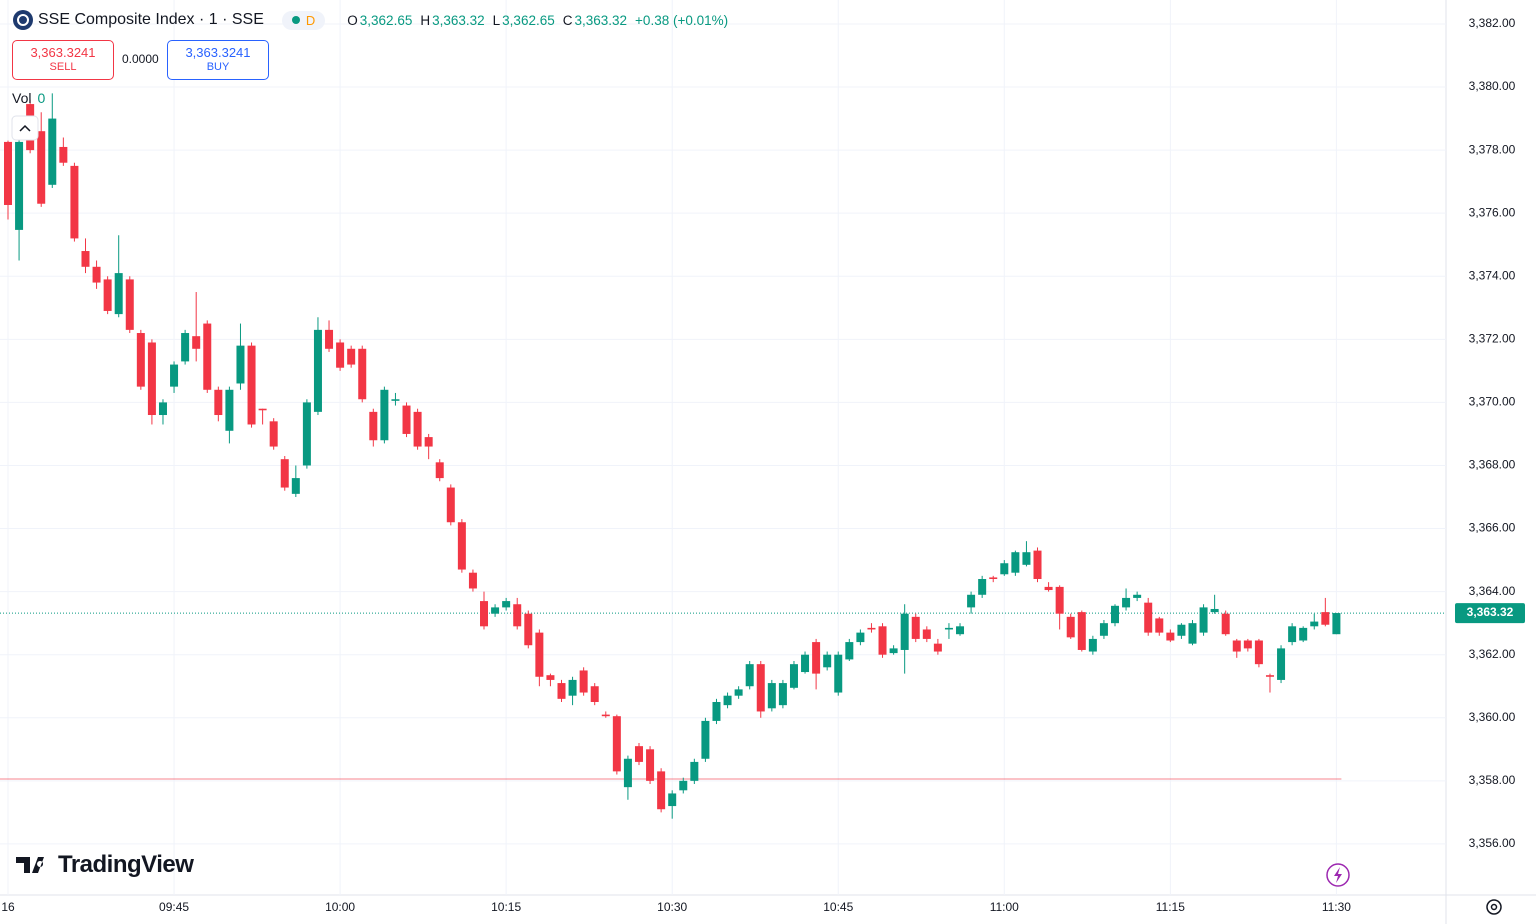  Describe the element at coordinates (1492, 402) in the screenshot. I see `y-tick-label: 3,370.00` at that location.